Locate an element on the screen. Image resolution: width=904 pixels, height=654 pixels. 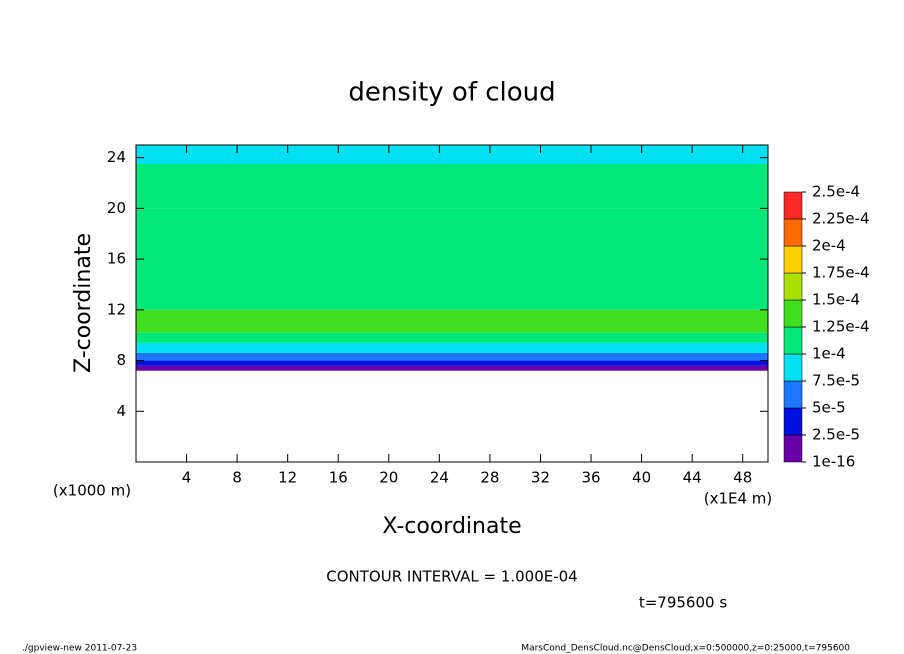
y-tick-label: 24 is located at coordinates (116, 157).